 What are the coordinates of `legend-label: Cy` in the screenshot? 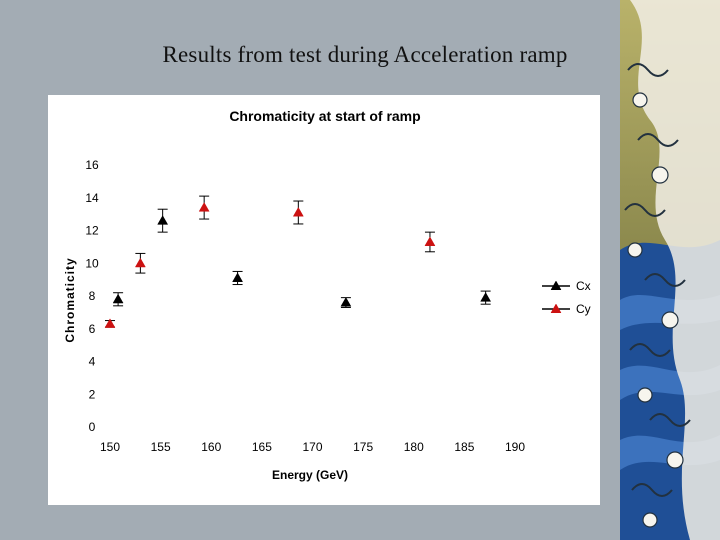 It's located at (583, 309).